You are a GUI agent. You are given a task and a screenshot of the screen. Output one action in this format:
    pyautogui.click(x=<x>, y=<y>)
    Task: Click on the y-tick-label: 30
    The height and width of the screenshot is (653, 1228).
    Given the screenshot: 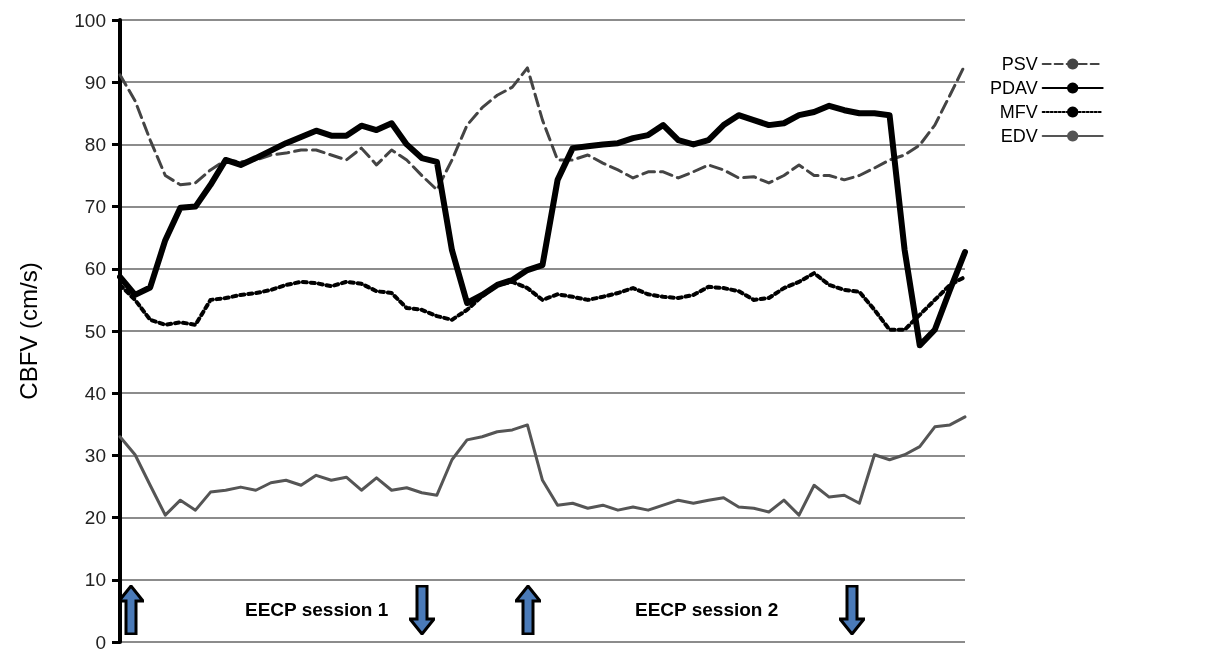 What is the action you would take?
    pyautogui.click(x=95, y=455)
    